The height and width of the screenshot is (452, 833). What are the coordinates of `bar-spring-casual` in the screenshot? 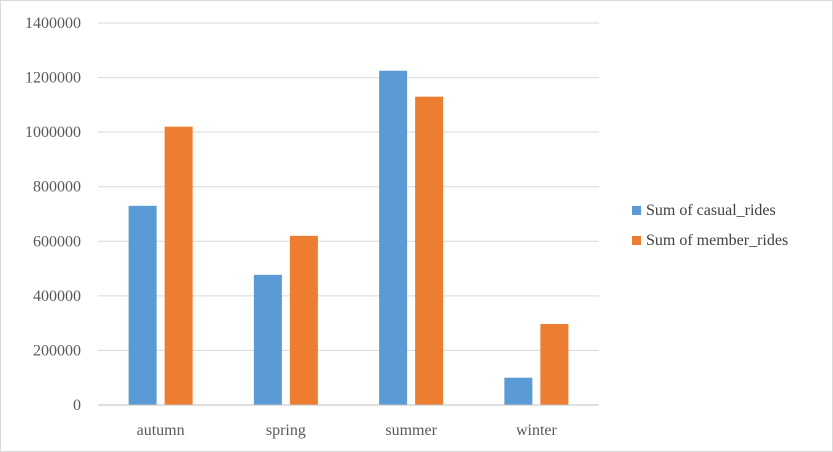 It's located at (267, 339).